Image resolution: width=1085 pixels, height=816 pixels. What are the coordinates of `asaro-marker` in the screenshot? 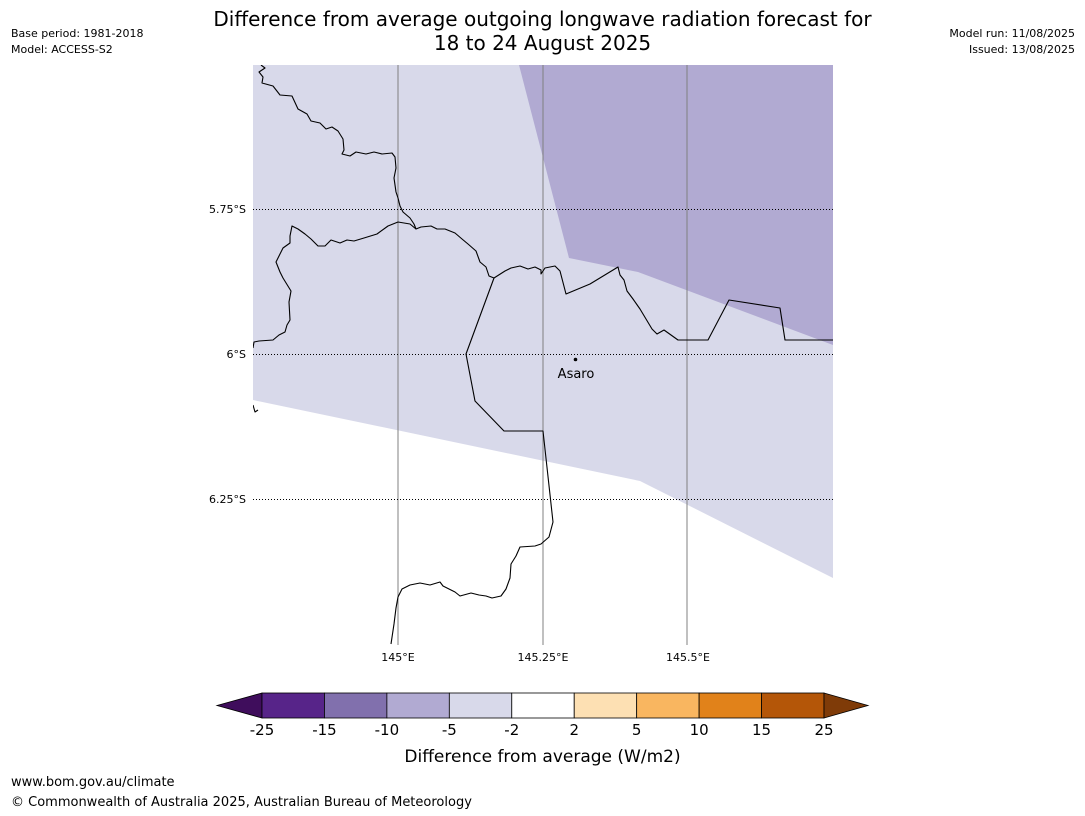 It's located at (575, 359).